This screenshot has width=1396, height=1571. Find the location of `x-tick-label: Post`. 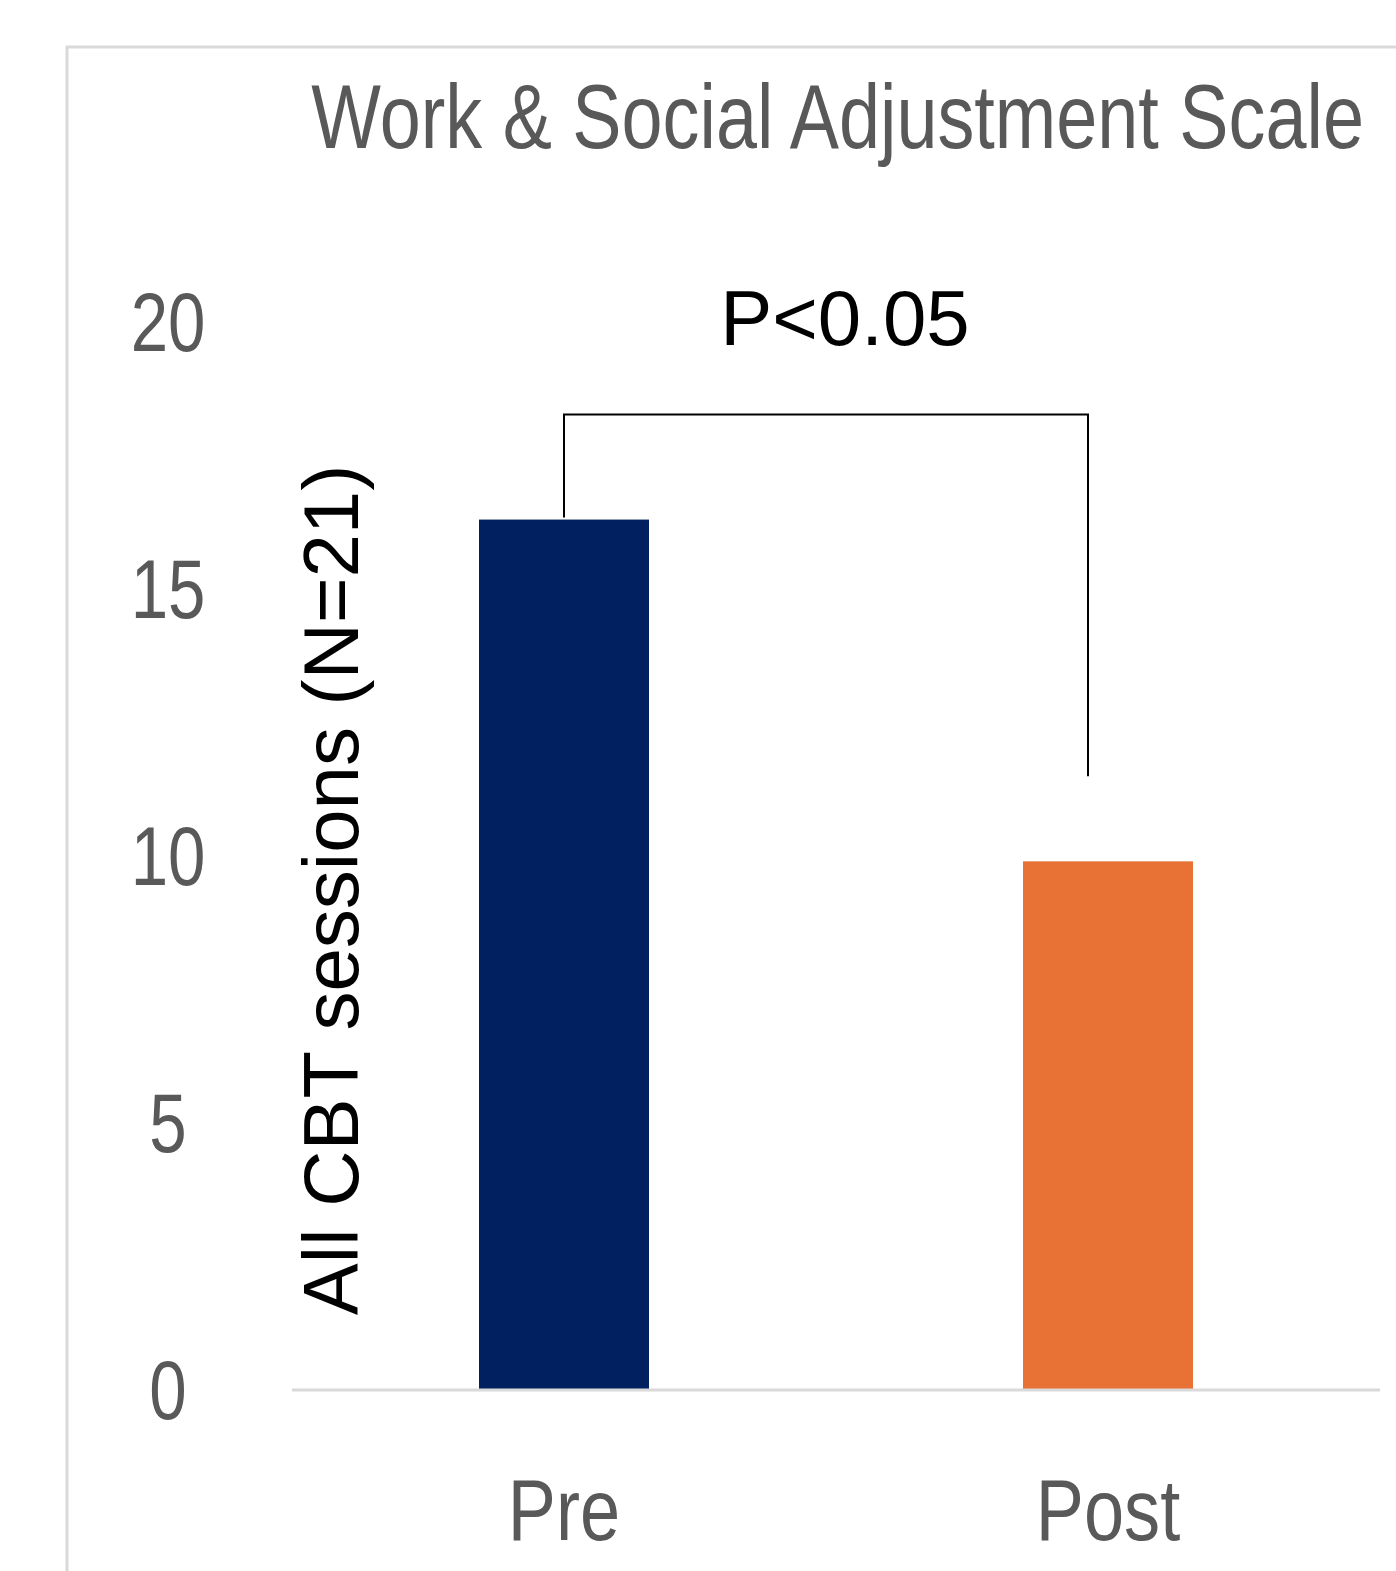

x-tick-label: Post is located at coordinates (1108, 1509).